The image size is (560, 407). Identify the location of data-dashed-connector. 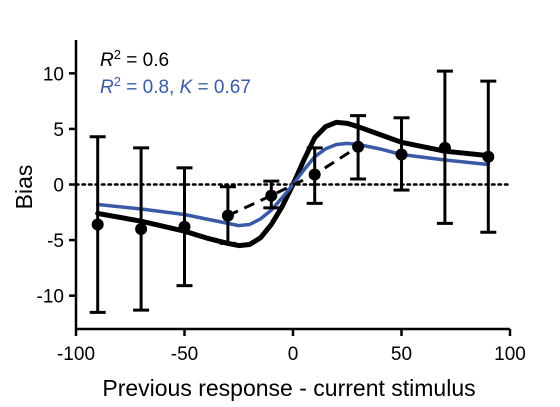
(293, 181).